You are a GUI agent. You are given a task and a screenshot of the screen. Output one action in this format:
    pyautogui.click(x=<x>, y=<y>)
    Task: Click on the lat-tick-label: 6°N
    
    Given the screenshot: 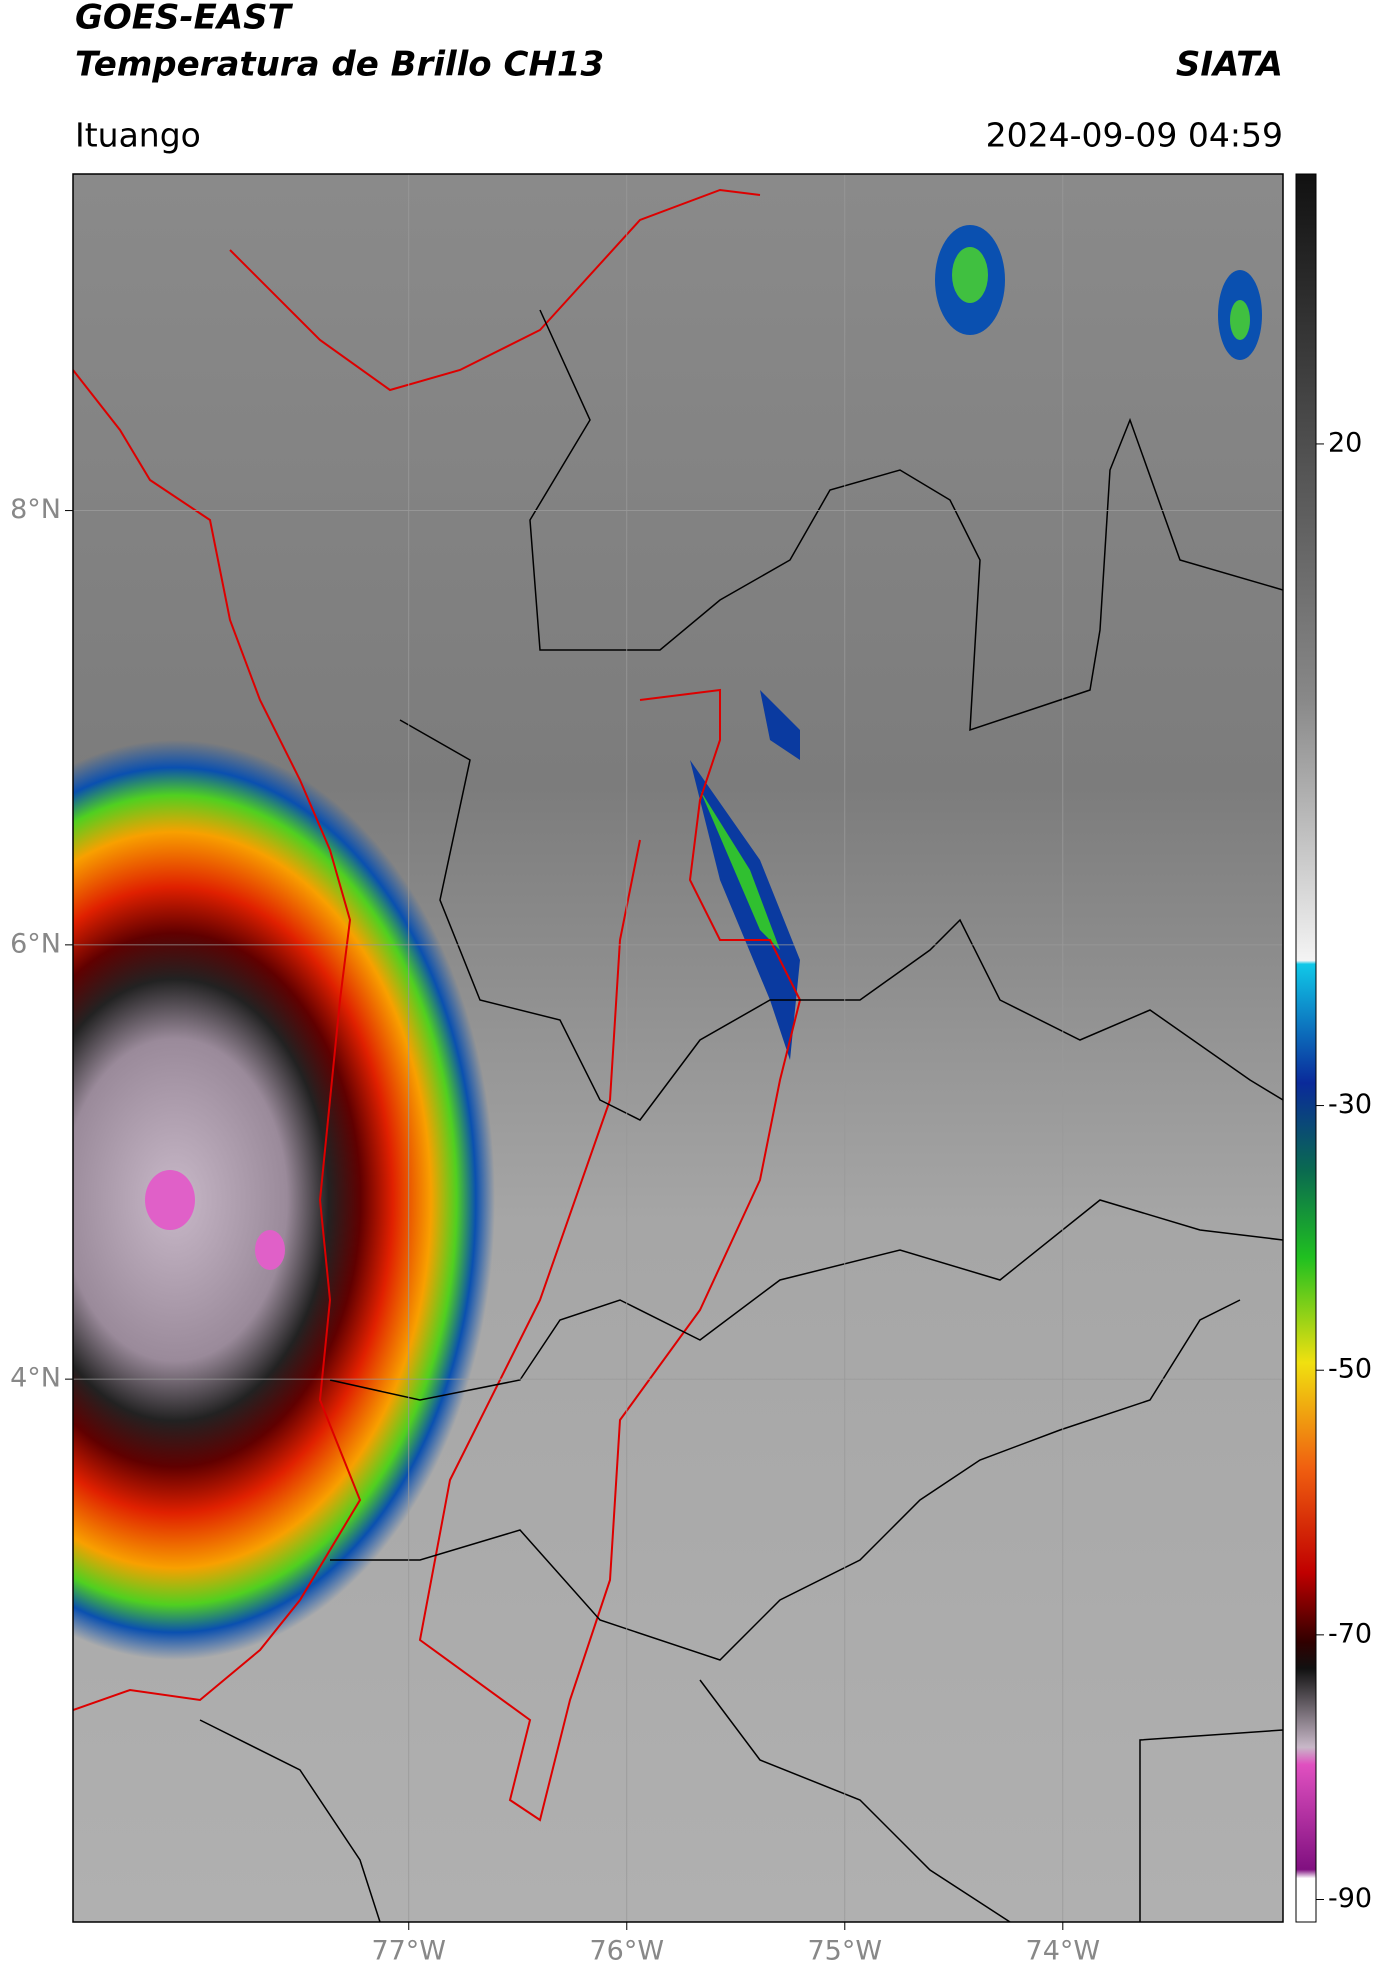 What is the action you would take?
    pyautogui.click(x=35, y=943)
    